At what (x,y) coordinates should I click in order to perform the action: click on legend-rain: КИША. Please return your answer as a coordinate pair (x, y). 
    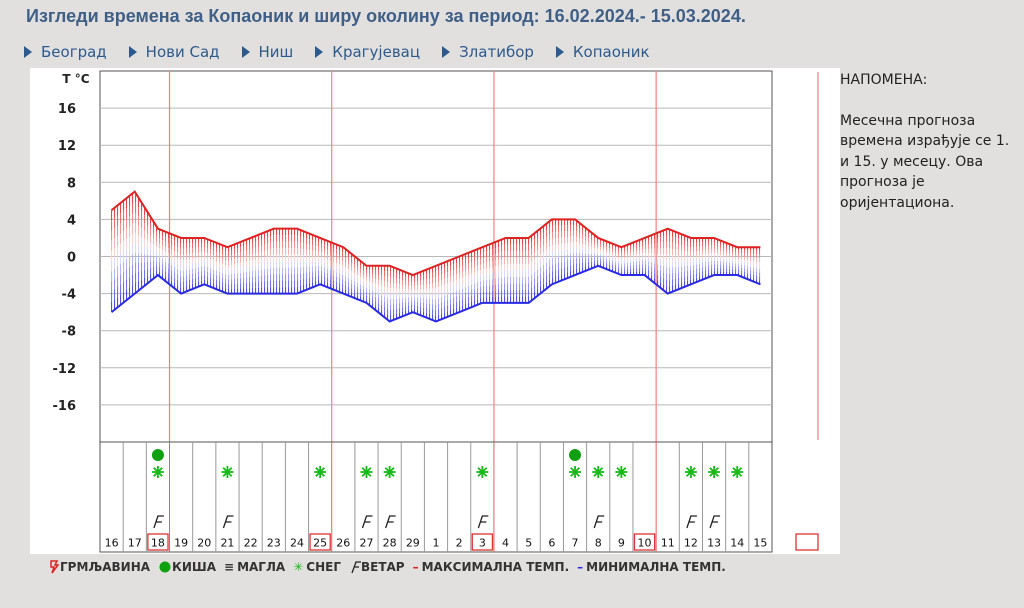
    Looking at the image, I should click on (187, 567).